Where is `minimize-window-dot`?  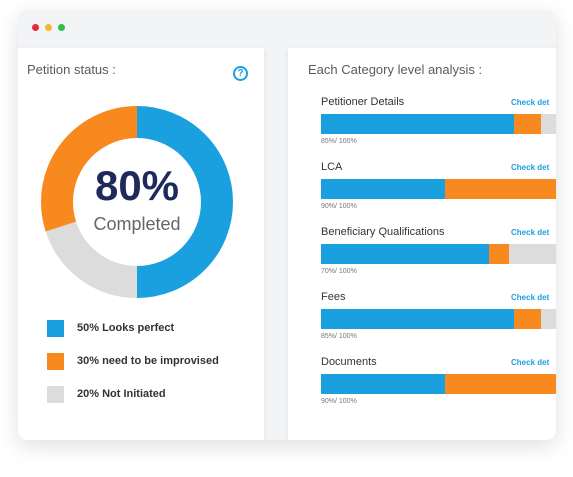 minimize-window-dot is located at coordinates (48, 27).